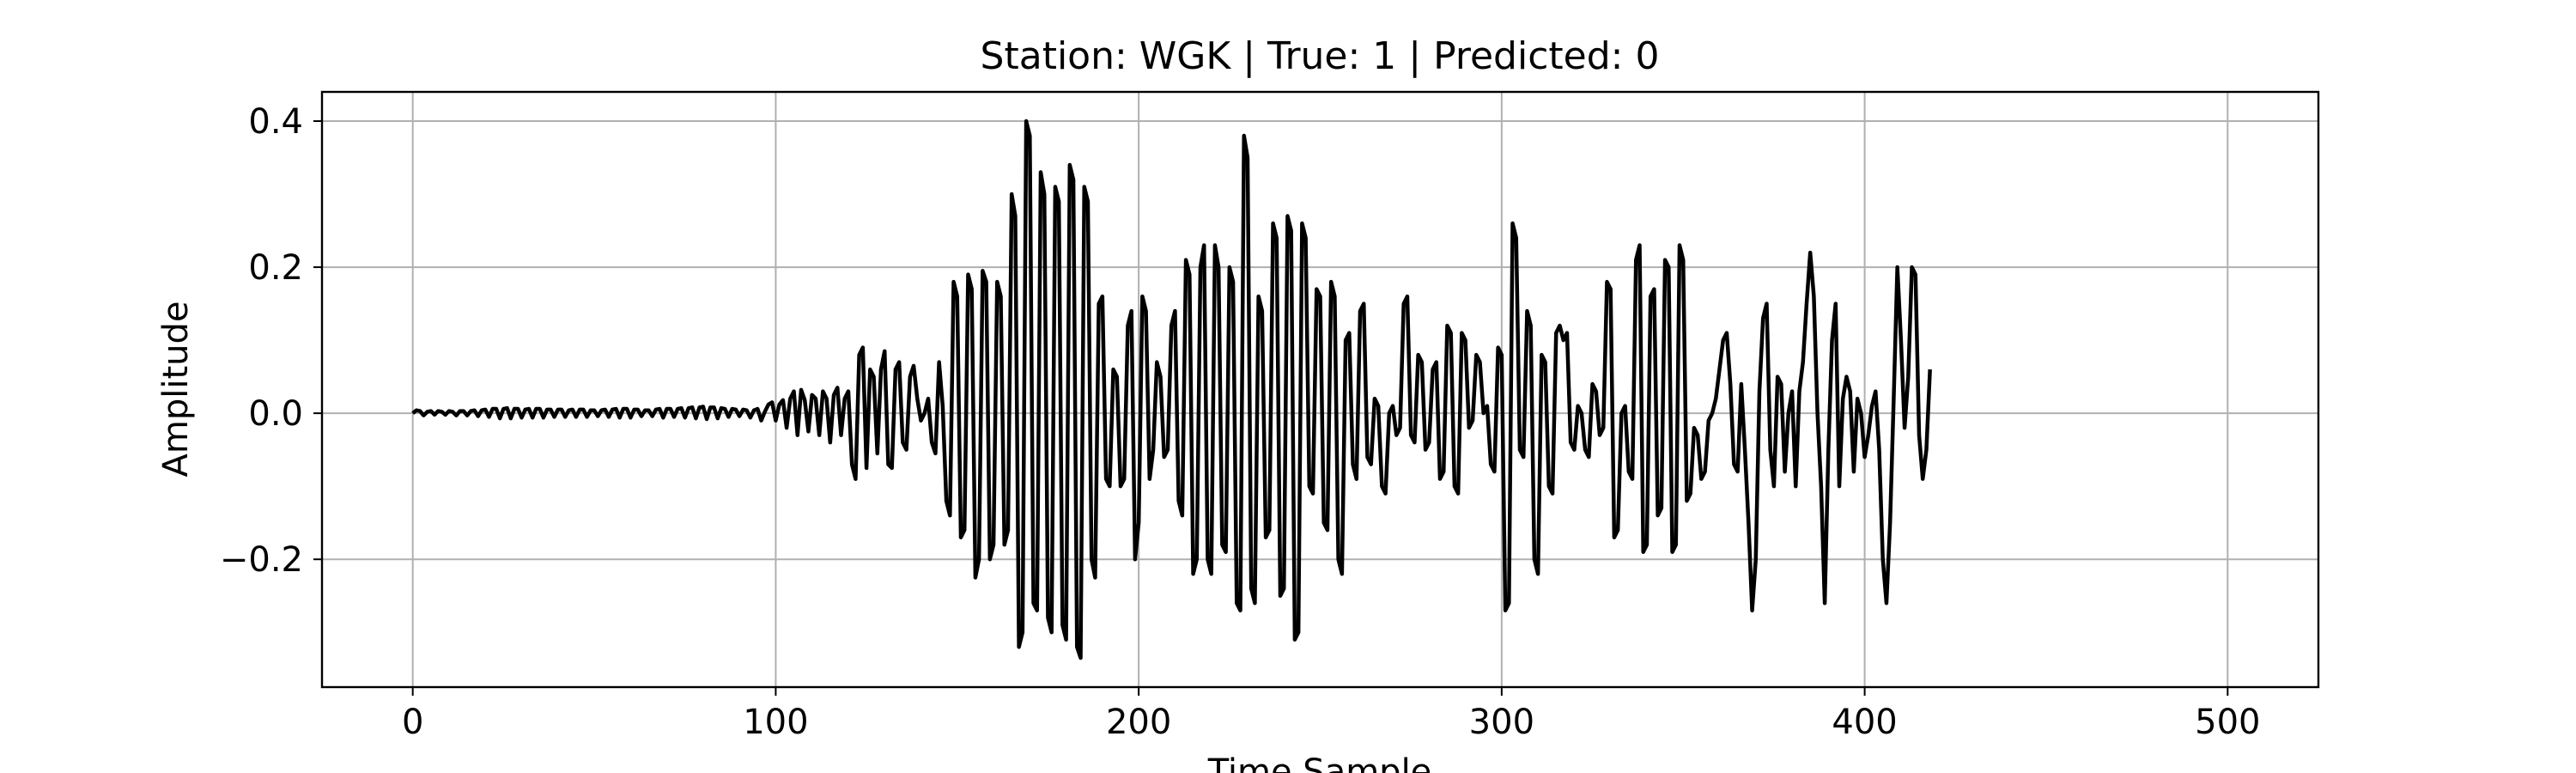  Describe the element at coordinates (412, 722) in the screenshot. I see `x-tick-label: 0` at that location.